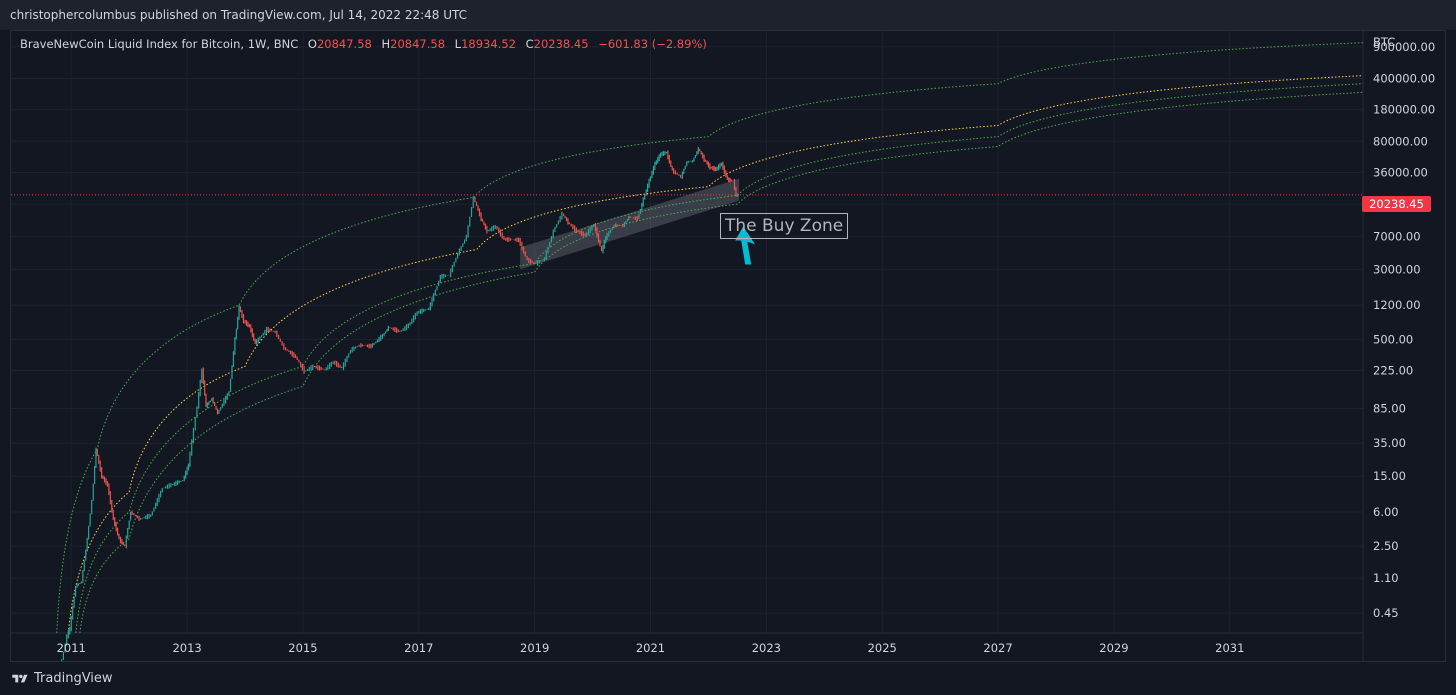 This screenshot has height=695, width=1456. Describe the element at coordinates (766, 648) in the screenshot. I see `time-tick-label: 2023` at that location.